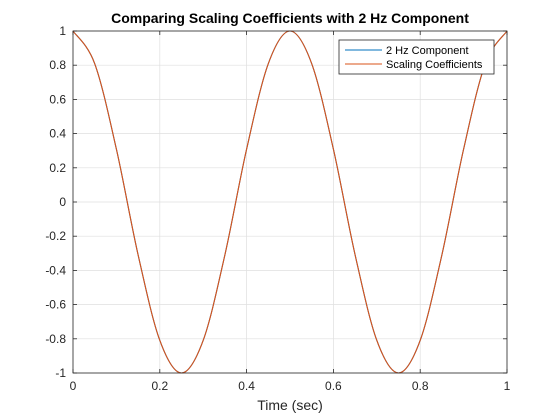  Describe the element at coordinates (55, 270) in the screenshot. I see `y-tick-label: -0.4` at that location.